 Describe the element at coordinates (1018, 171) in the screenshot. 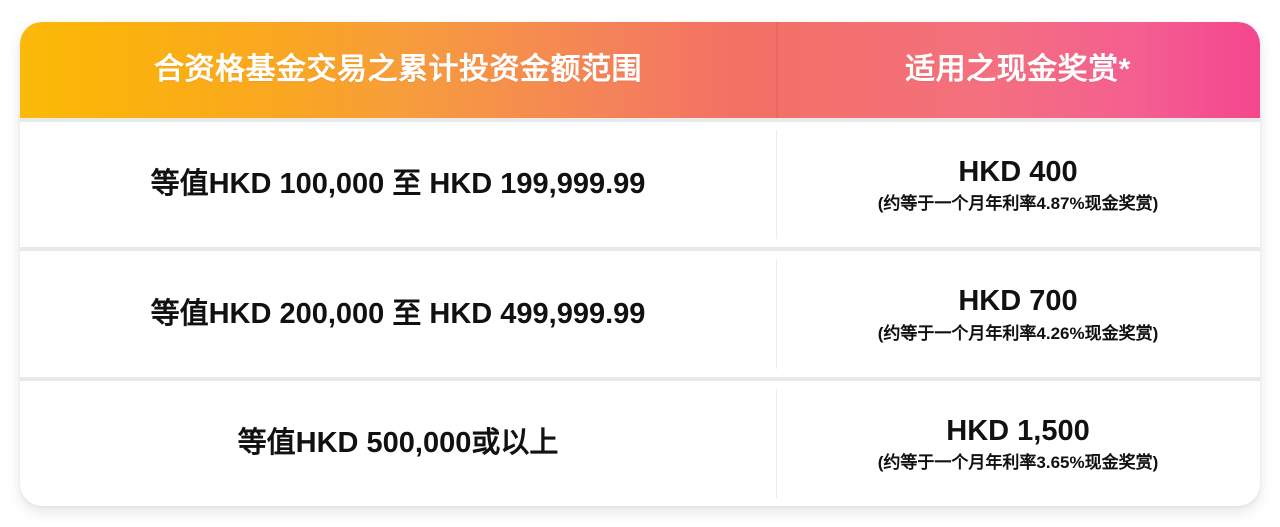

I see `cash-reward-amount: HKD 400` at that location.